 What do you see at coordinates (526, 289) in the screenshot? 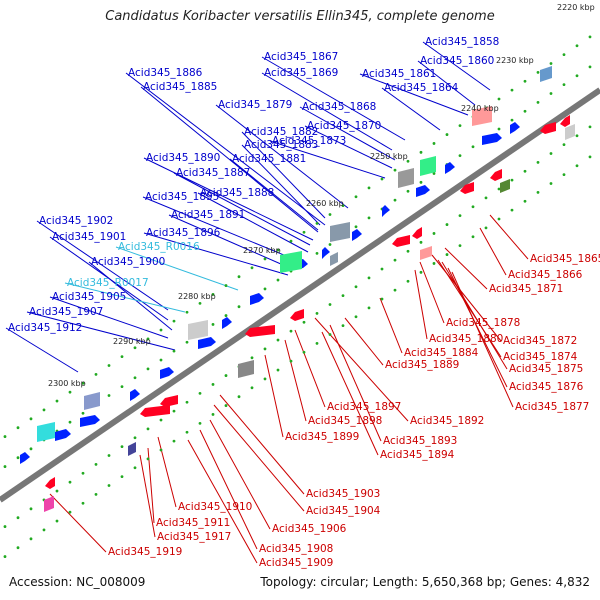
I see `gene-label: Acid345_1871` at bounding box center [526, 289].